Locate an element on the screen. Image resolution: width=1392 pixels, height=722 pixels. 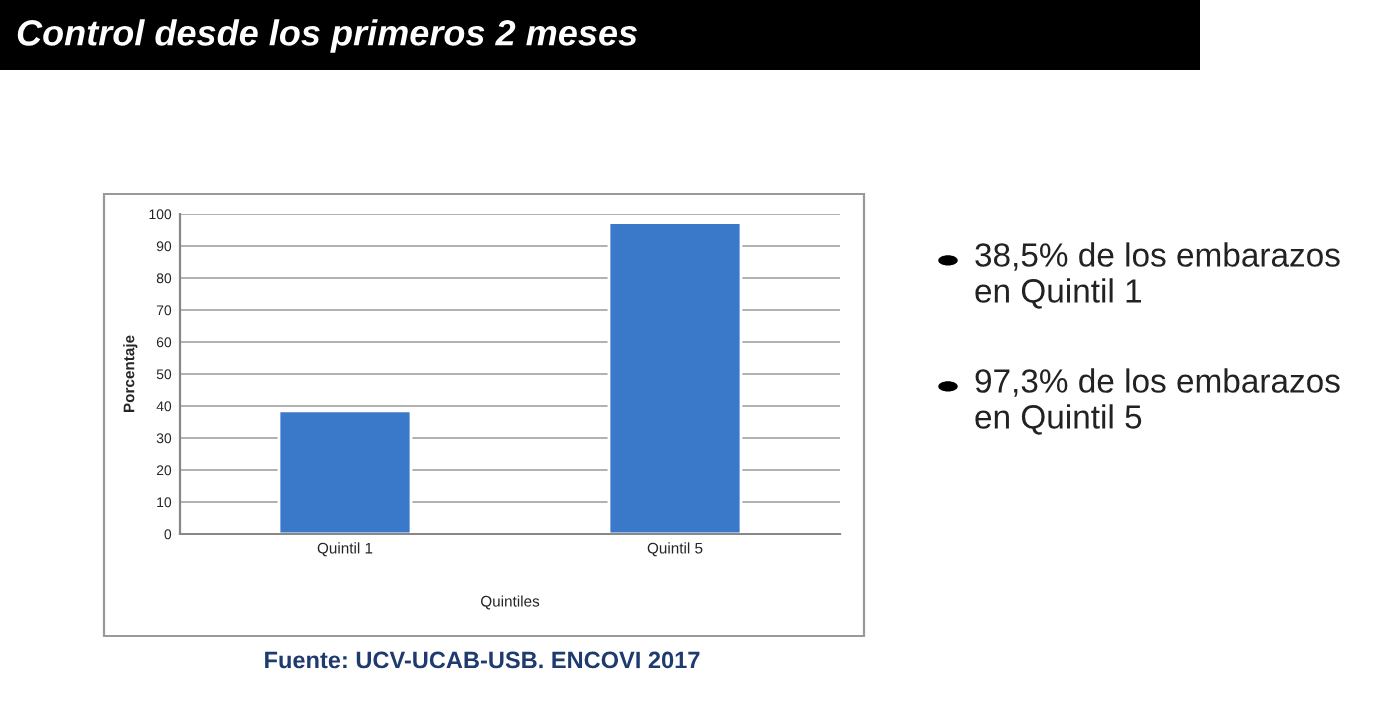
chart-title: Control desde los primeros 2 meses is located at coordinates (327, 36).